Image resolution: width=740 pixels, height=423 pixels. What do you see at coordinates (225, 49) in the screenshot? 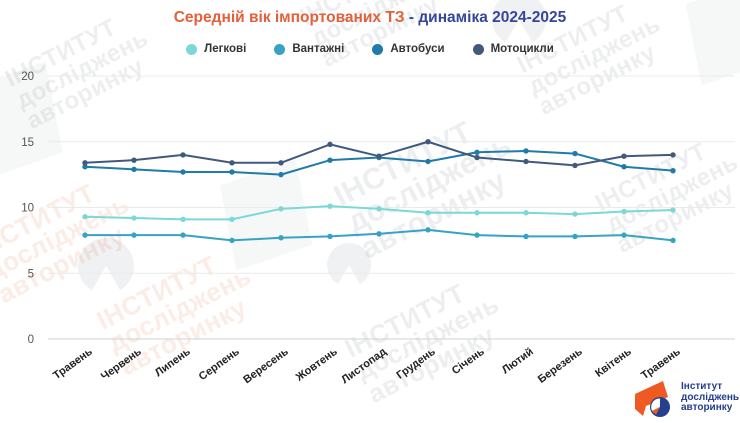
I see `legend-label: Легкові` at bounding box center [225, 49].